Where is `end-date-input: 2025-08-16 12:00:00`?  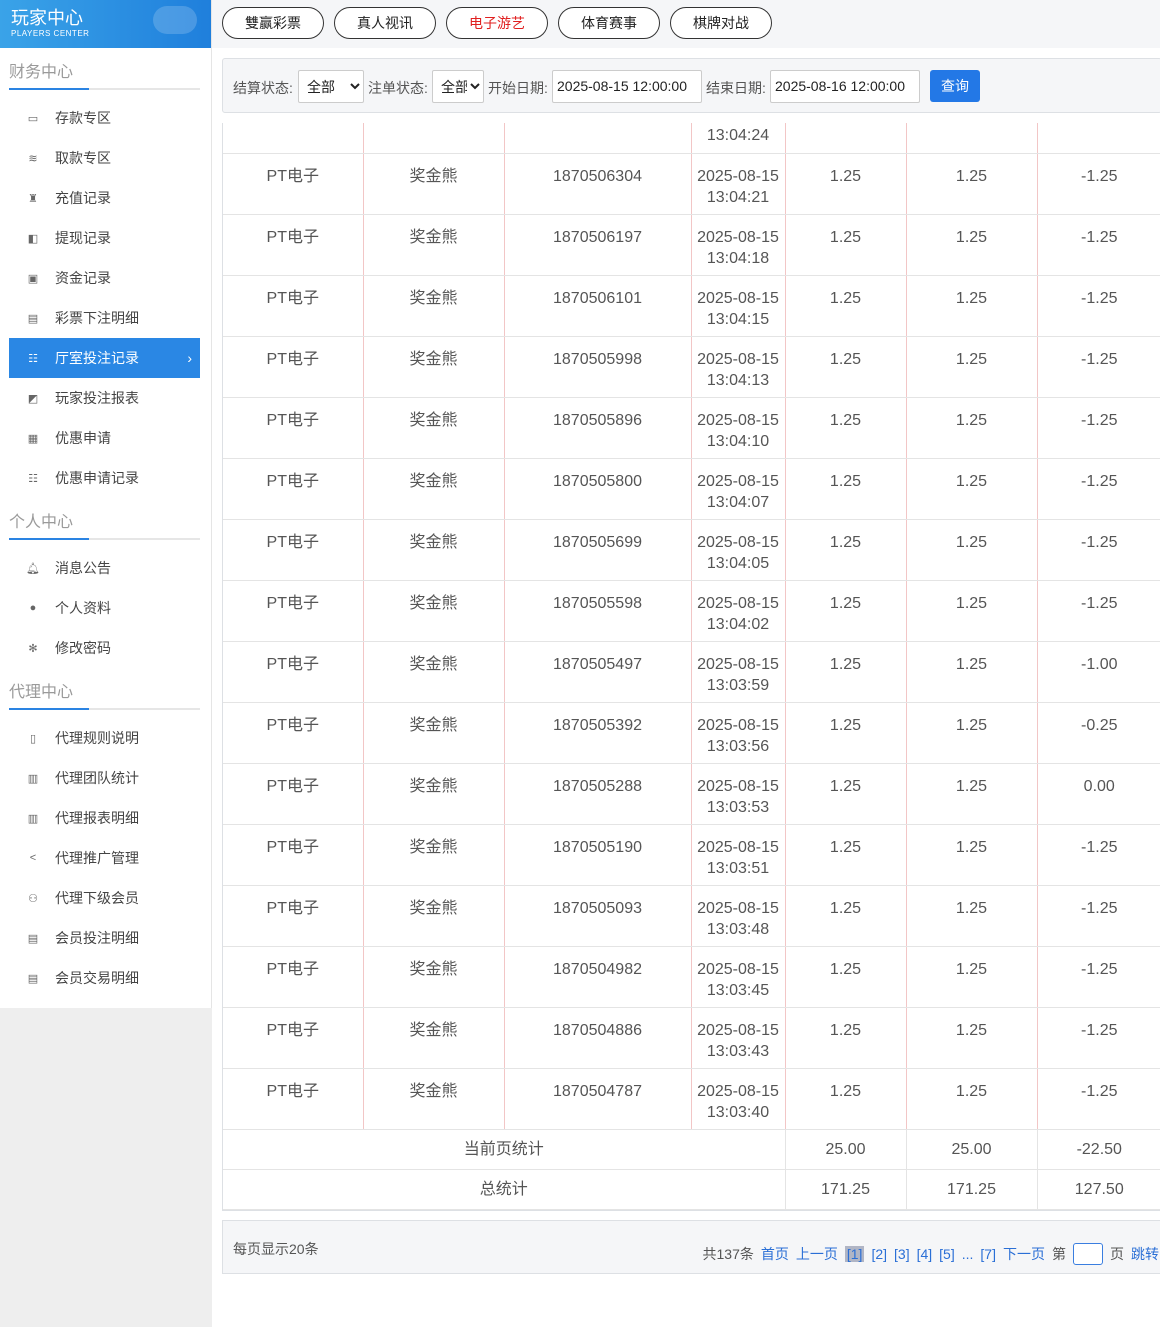
end-date-input: 2025-08-16 12:00:00 is located at coordinates (845, 86).